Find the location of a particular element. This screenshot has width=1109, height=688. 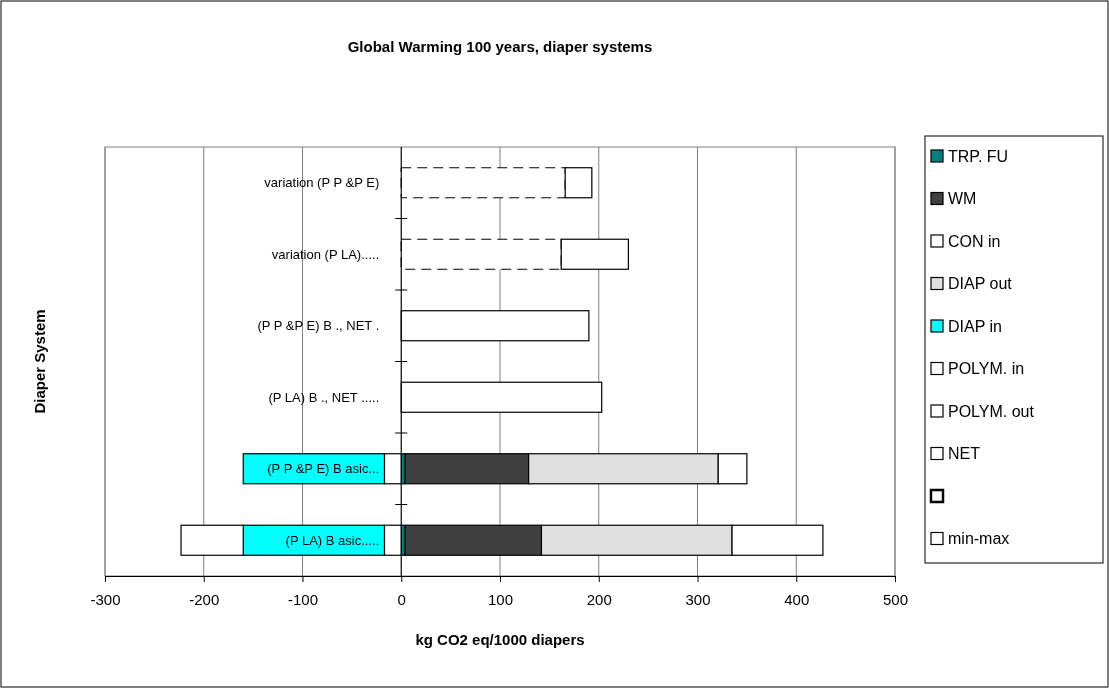

x-tick-label: 300 is located at coordinates (698, 599).